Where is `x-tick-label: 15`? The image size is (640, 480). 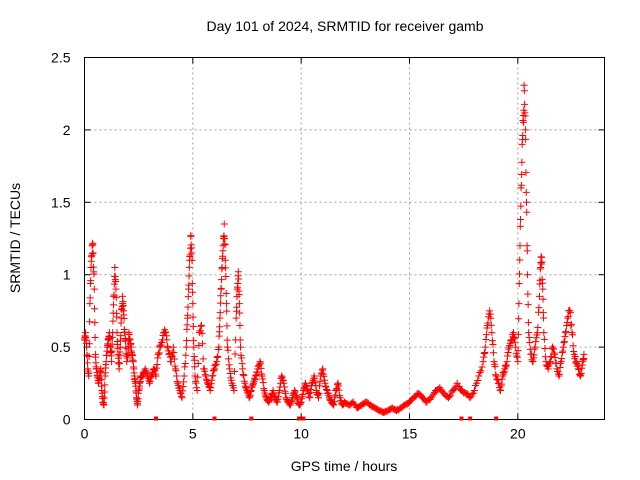
x-tick-label: 15 is located at coordinates (410, 434).